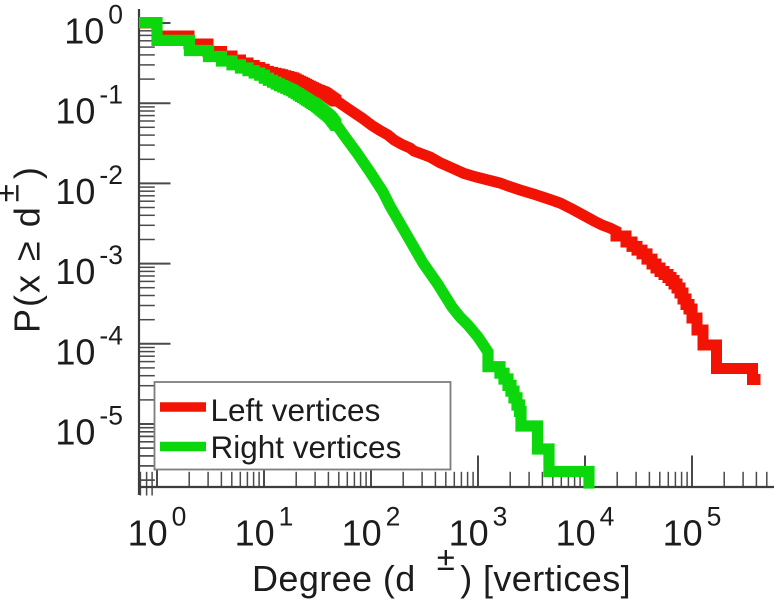 The image size is (774, 600). Describe the element at coordinates (89, 106) in the screenshot. I see `svg-text:10-1: 10 -1` at that location.